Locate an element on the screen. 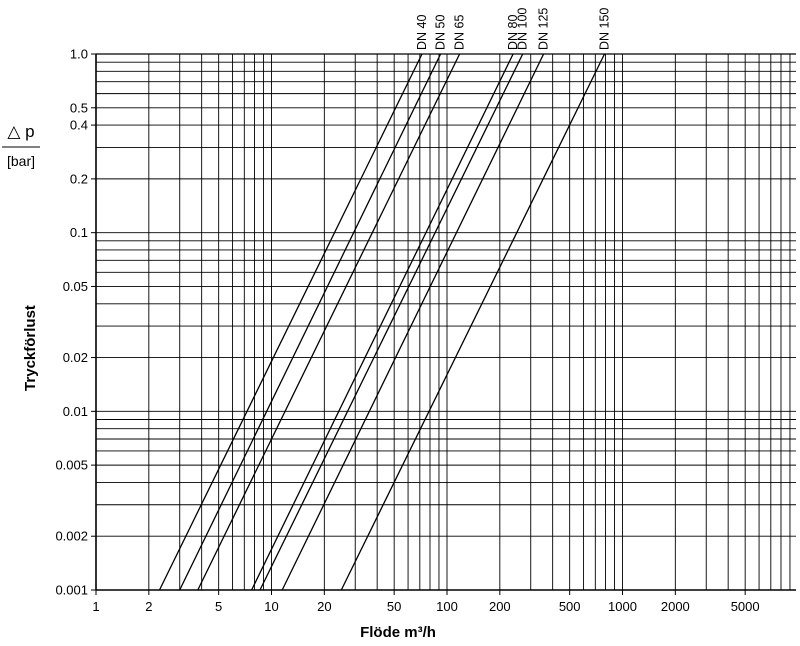 The image size is (800, 646). series-label-dn-100: DN 100 is located at coordinates (523, 29).